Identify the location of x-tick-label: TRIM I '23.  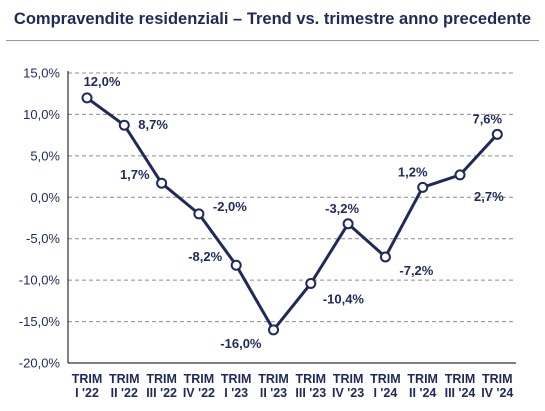
(236, 386).